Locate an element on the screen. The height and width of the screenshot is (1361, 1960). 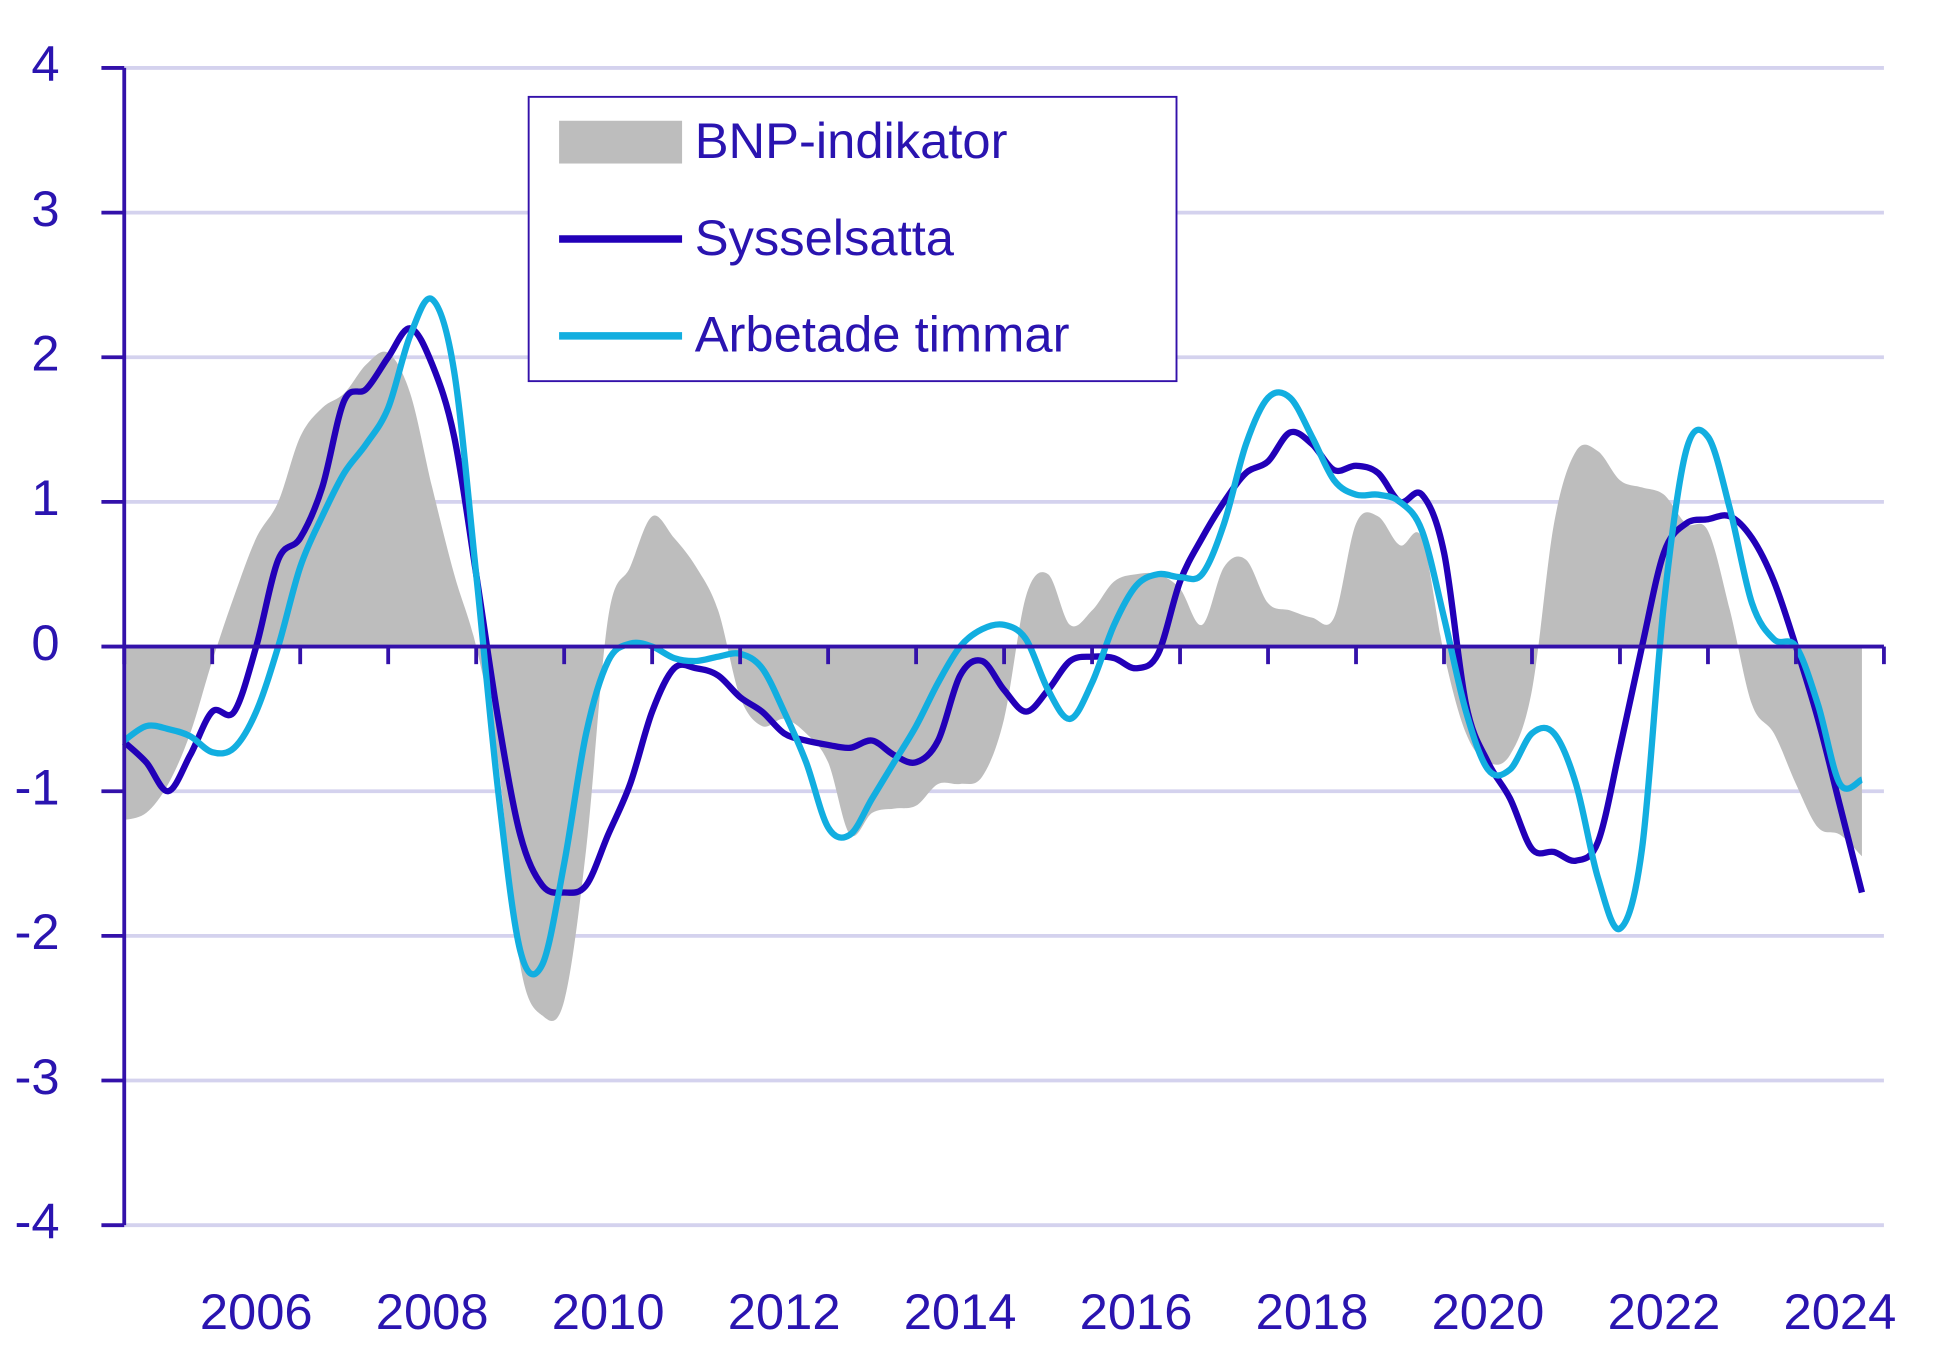
legend-swatch is located at coordinates (621, 142).